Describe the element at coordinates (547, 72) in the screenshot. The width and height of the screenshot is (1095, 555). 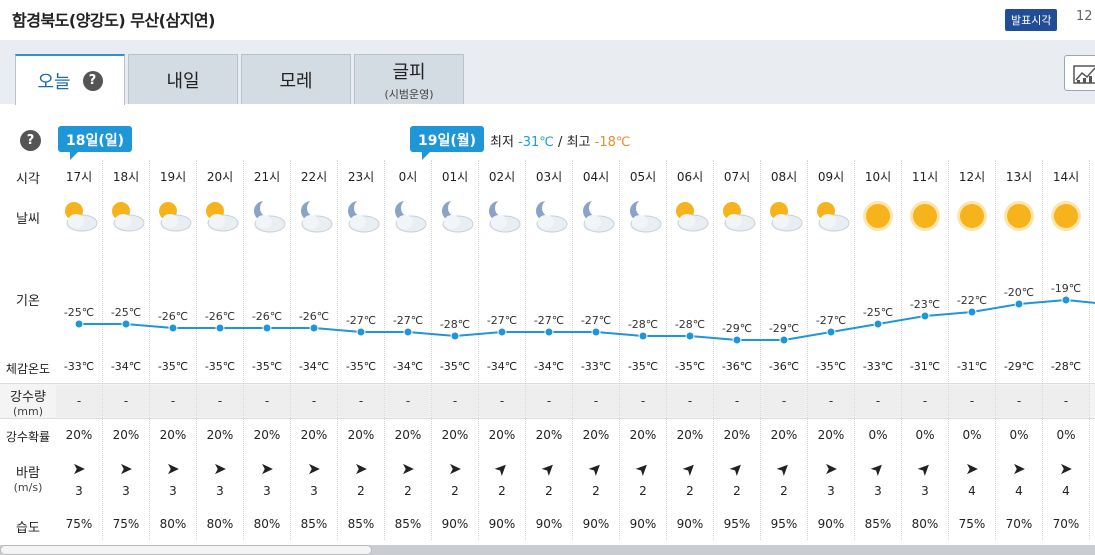
I see `day-tab-strip: 오늘 ? 내일 모레 글피 (시범운영)` at that location.